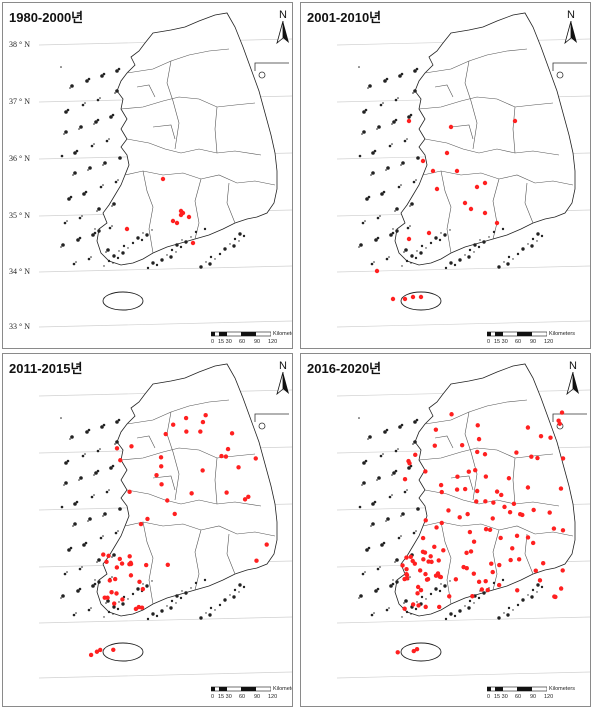 This screenshot has width=591, height=709. What do you see at coordinates (251, 696) in the screenshot?
I see `scale-bar: Kilometers 0 15 30 60 90 120` at bounding box center [251, 696].